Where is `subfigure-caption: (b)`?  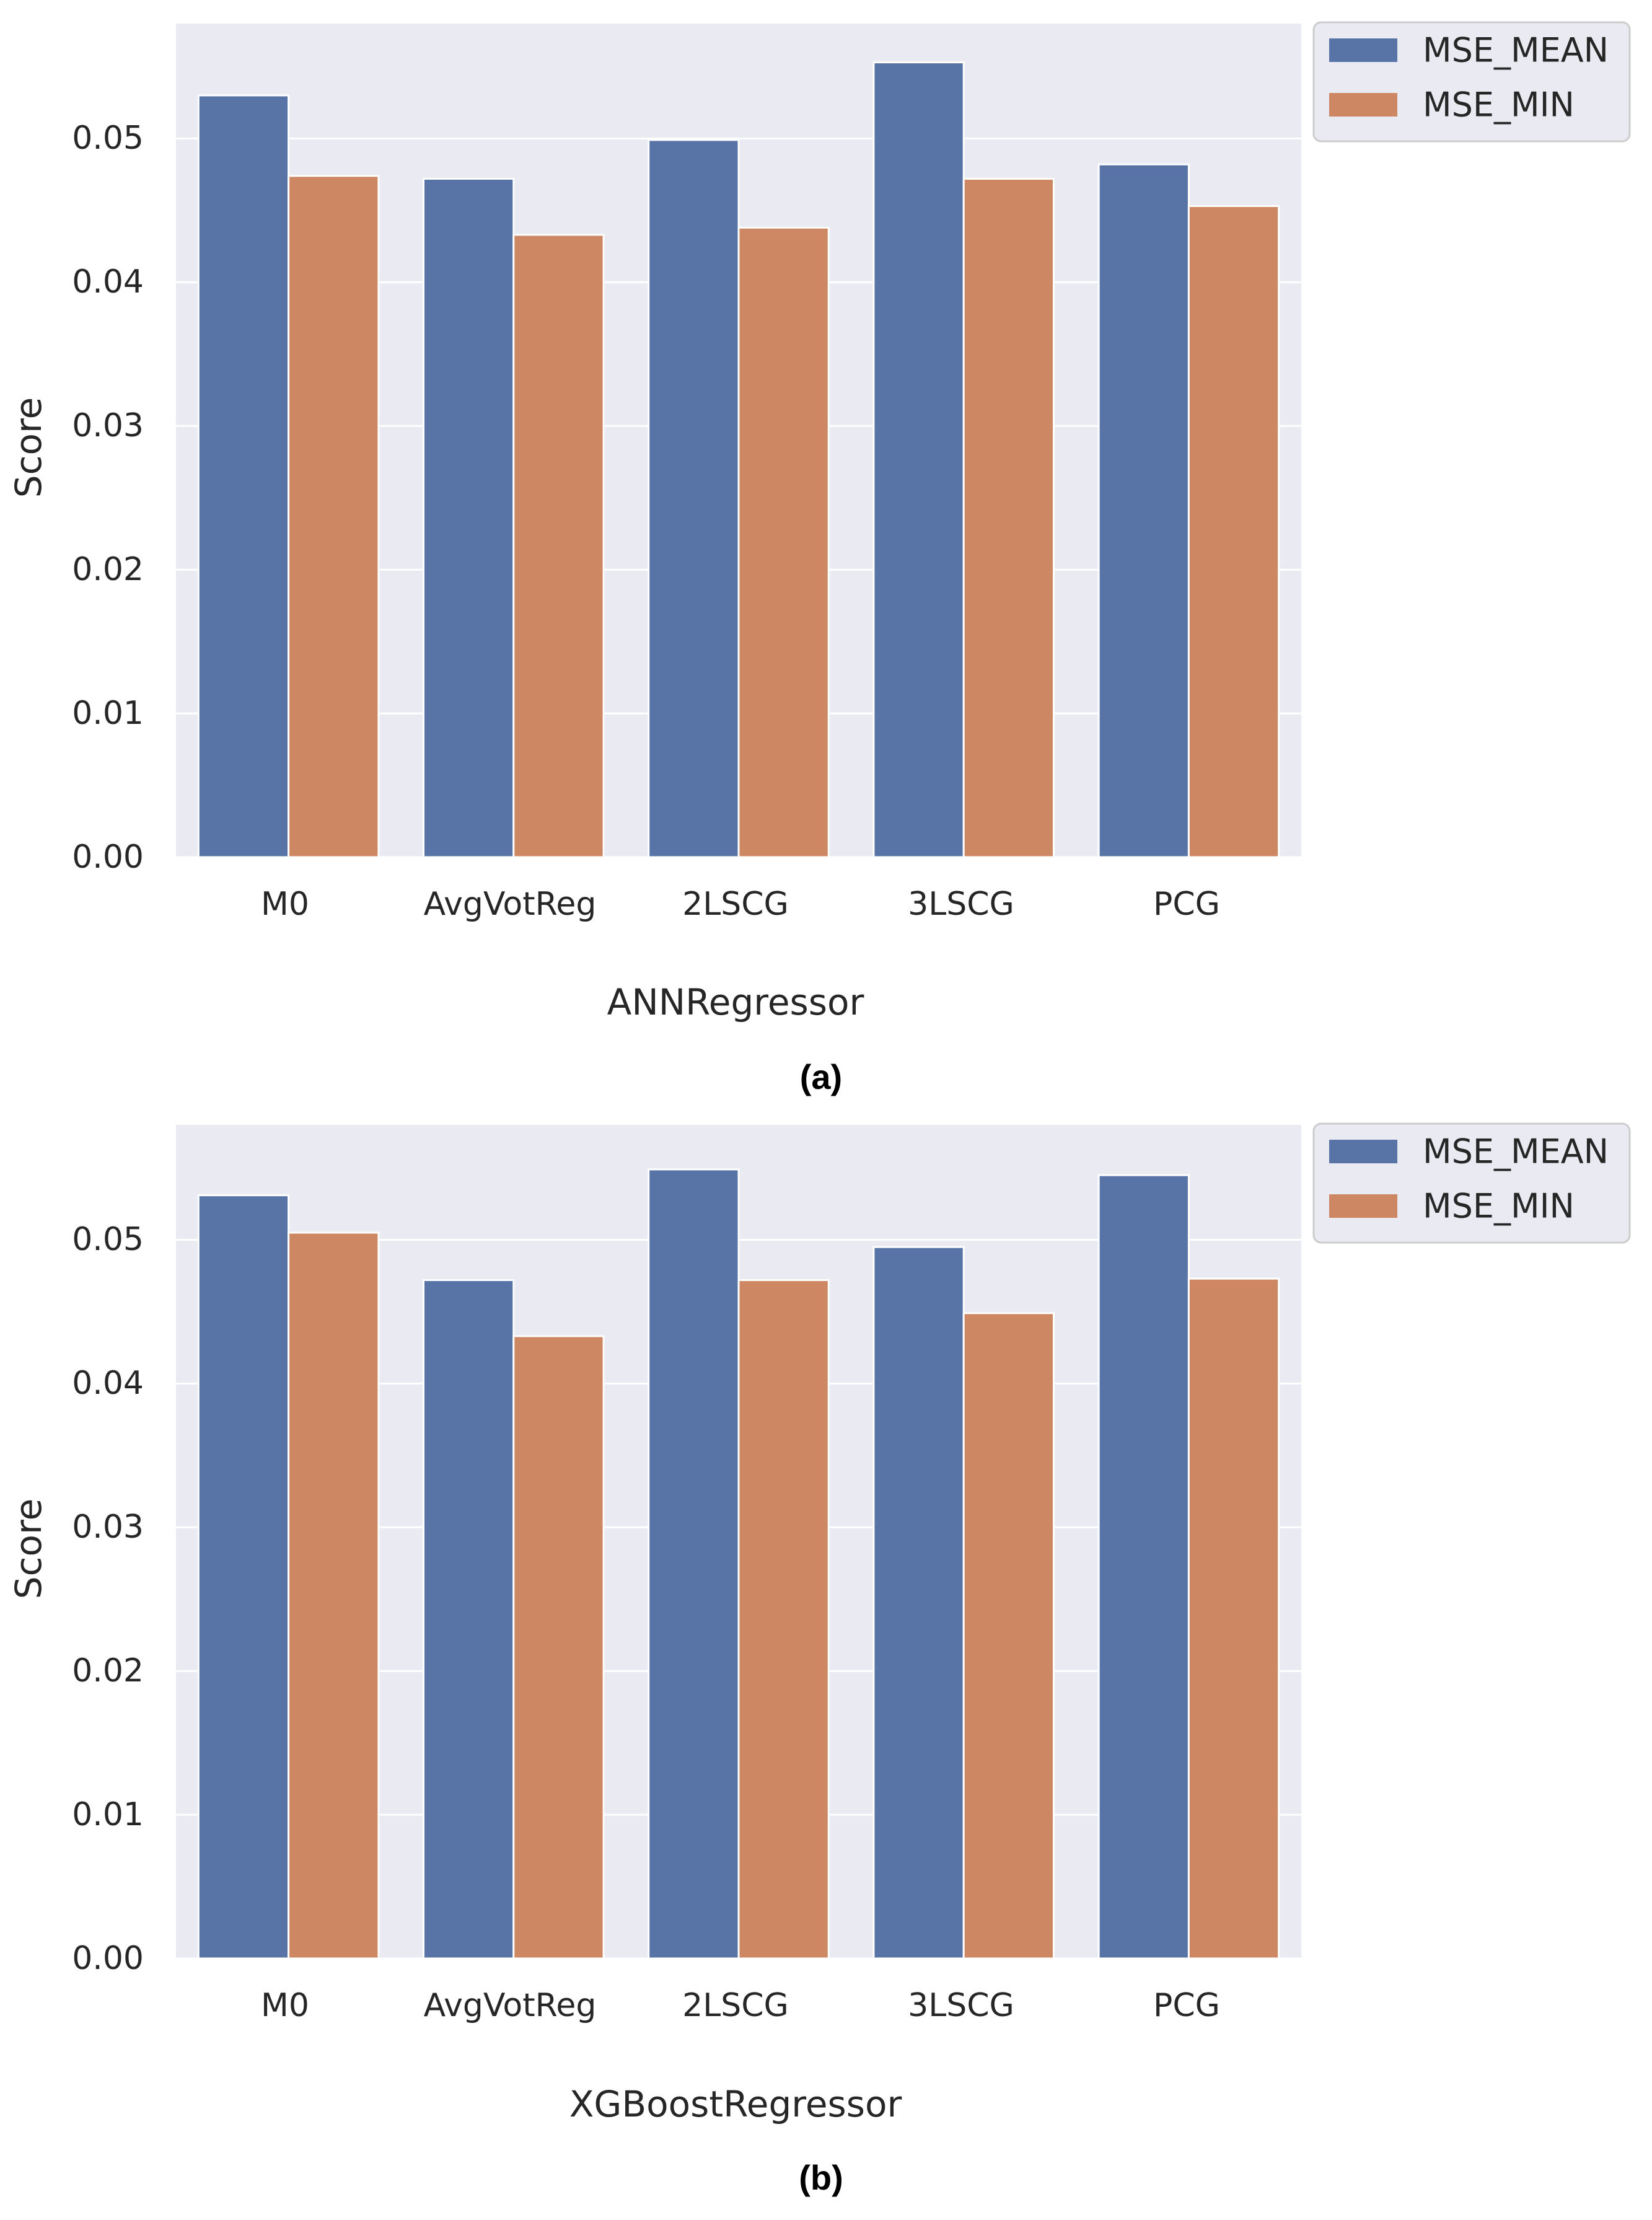 subfigure-caption: (b) is located at coordinates (821, 2177).